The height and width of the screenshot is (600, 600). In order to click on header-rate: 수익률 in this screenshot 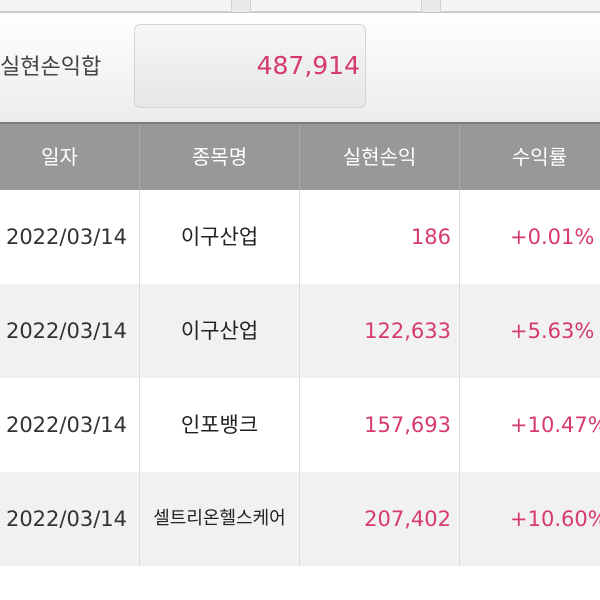, I will do `click(530, 157)`.